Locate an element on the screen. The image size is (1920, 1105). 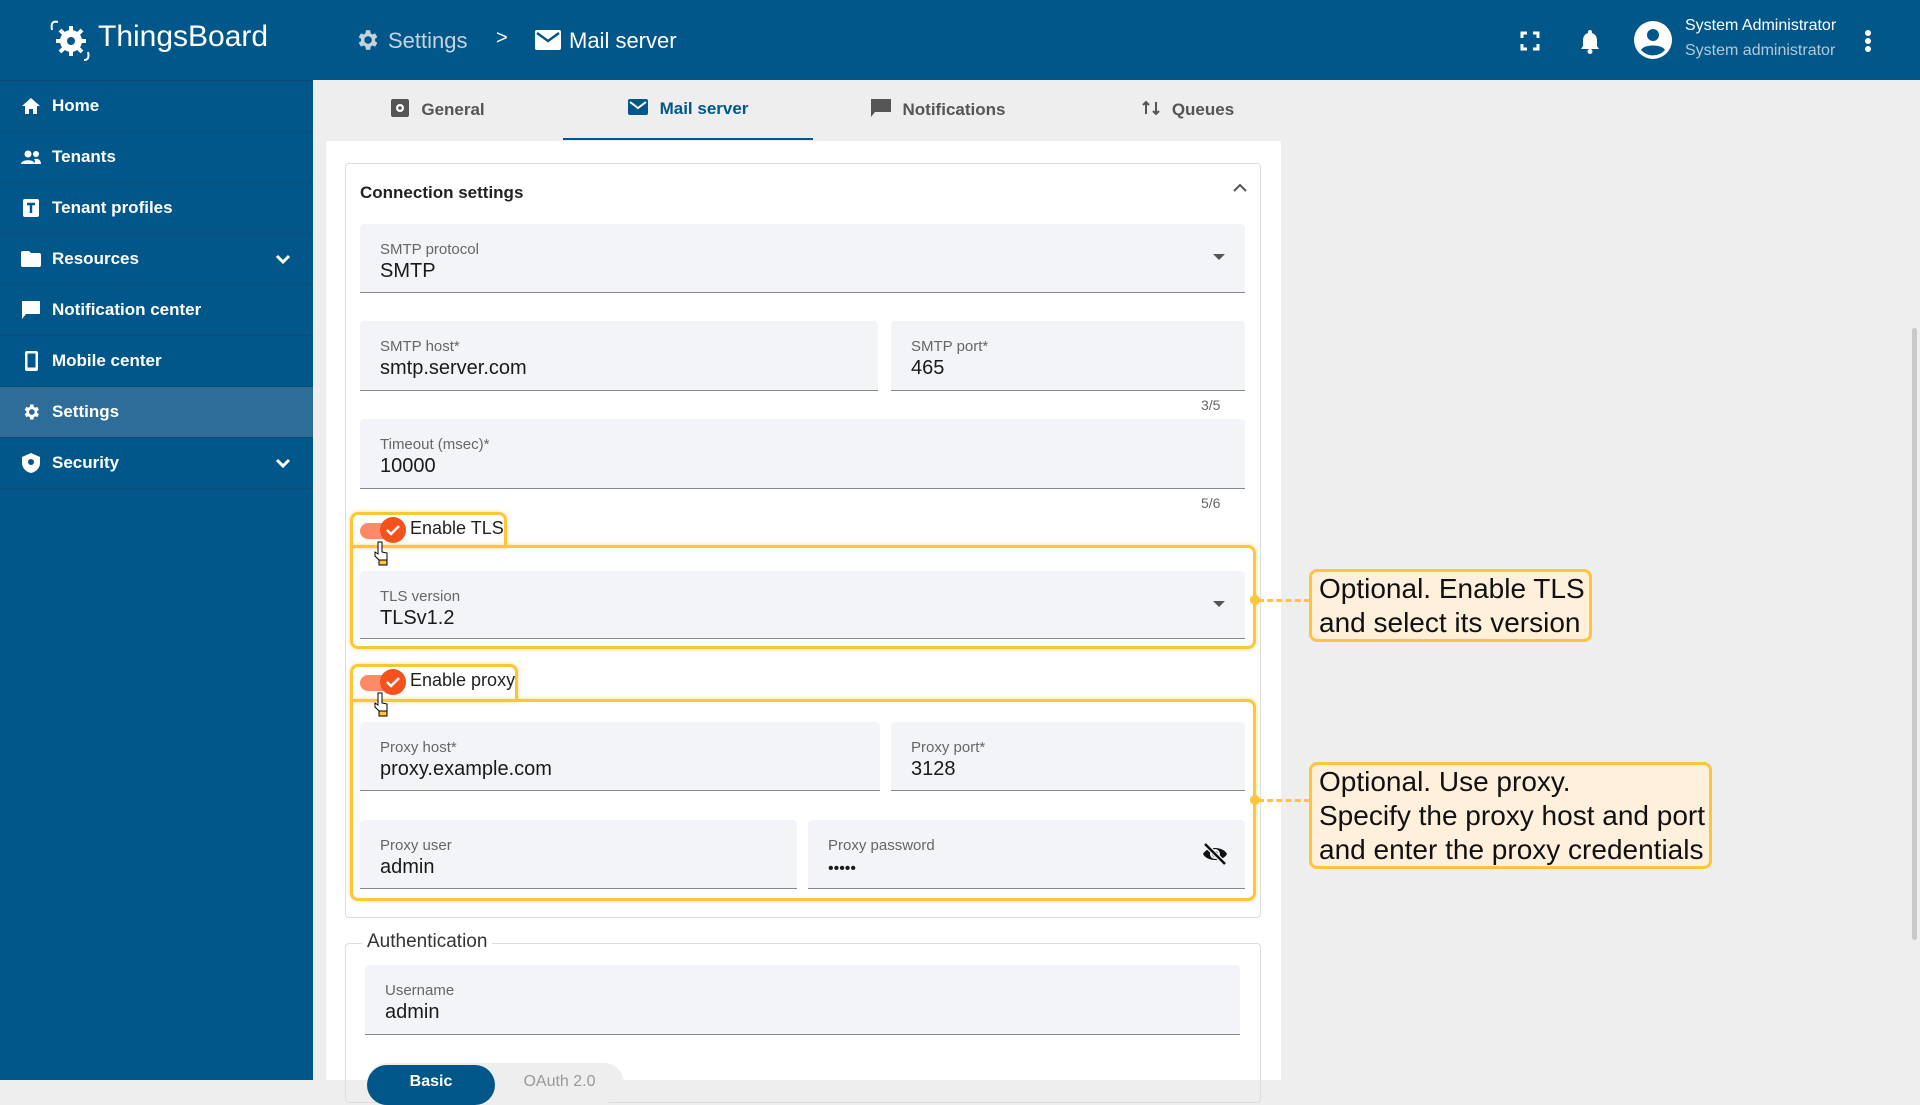
field-label: Proxy host* is located at coordinates (418, 747).